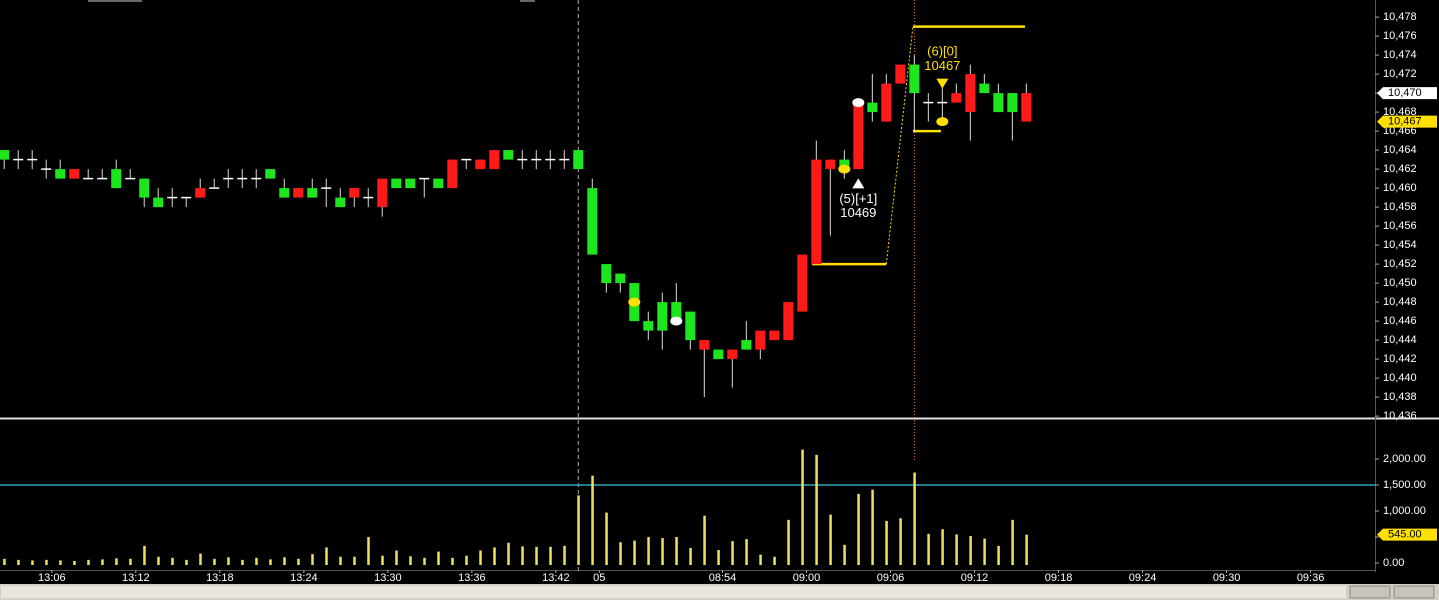 Image resolution: width=1439 pixels, height=600 pixels. Describe the element at coordinates (1393, 563) in the screenshot. I see `y-tick-label: 0.00` at that location.